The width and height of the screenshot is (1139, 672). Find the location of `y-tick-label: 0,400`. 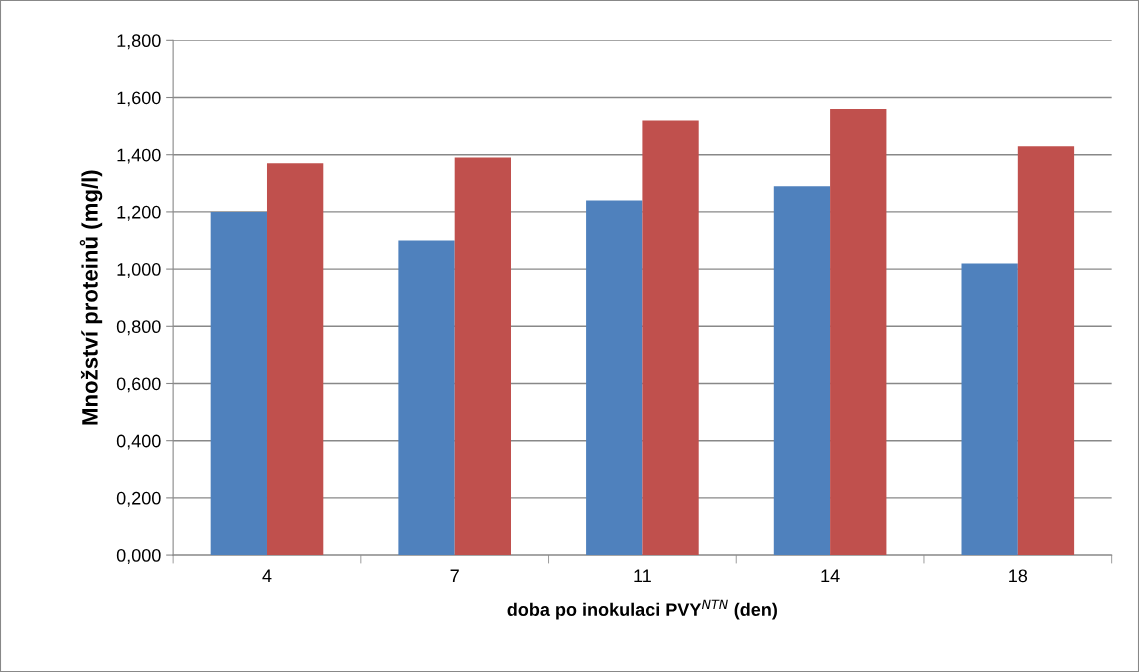

y-tick-label: 0,400 is located at coordinates (138, 442).